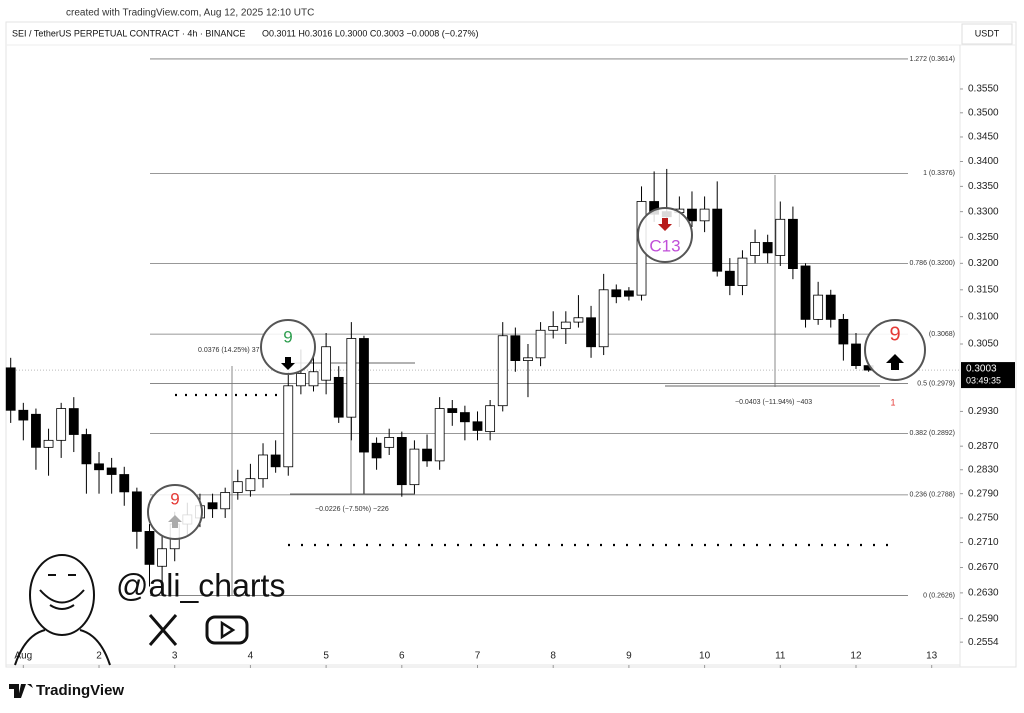  Describe the element at coordinates (936, 383) in the screenshot. I see `fib-label: 0.5 (0.2979)` at that location.